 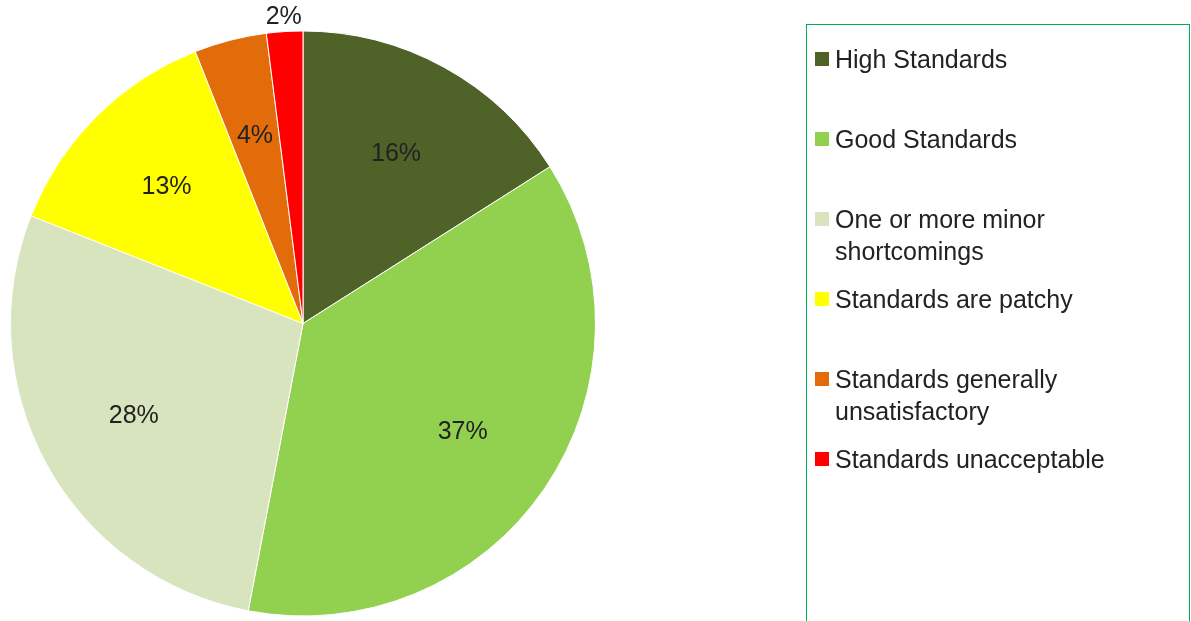 What do you see at coordinates (926, 139) in the screenshot?
I see `legend-label: Good Standards` at bounding box center [926, 139].